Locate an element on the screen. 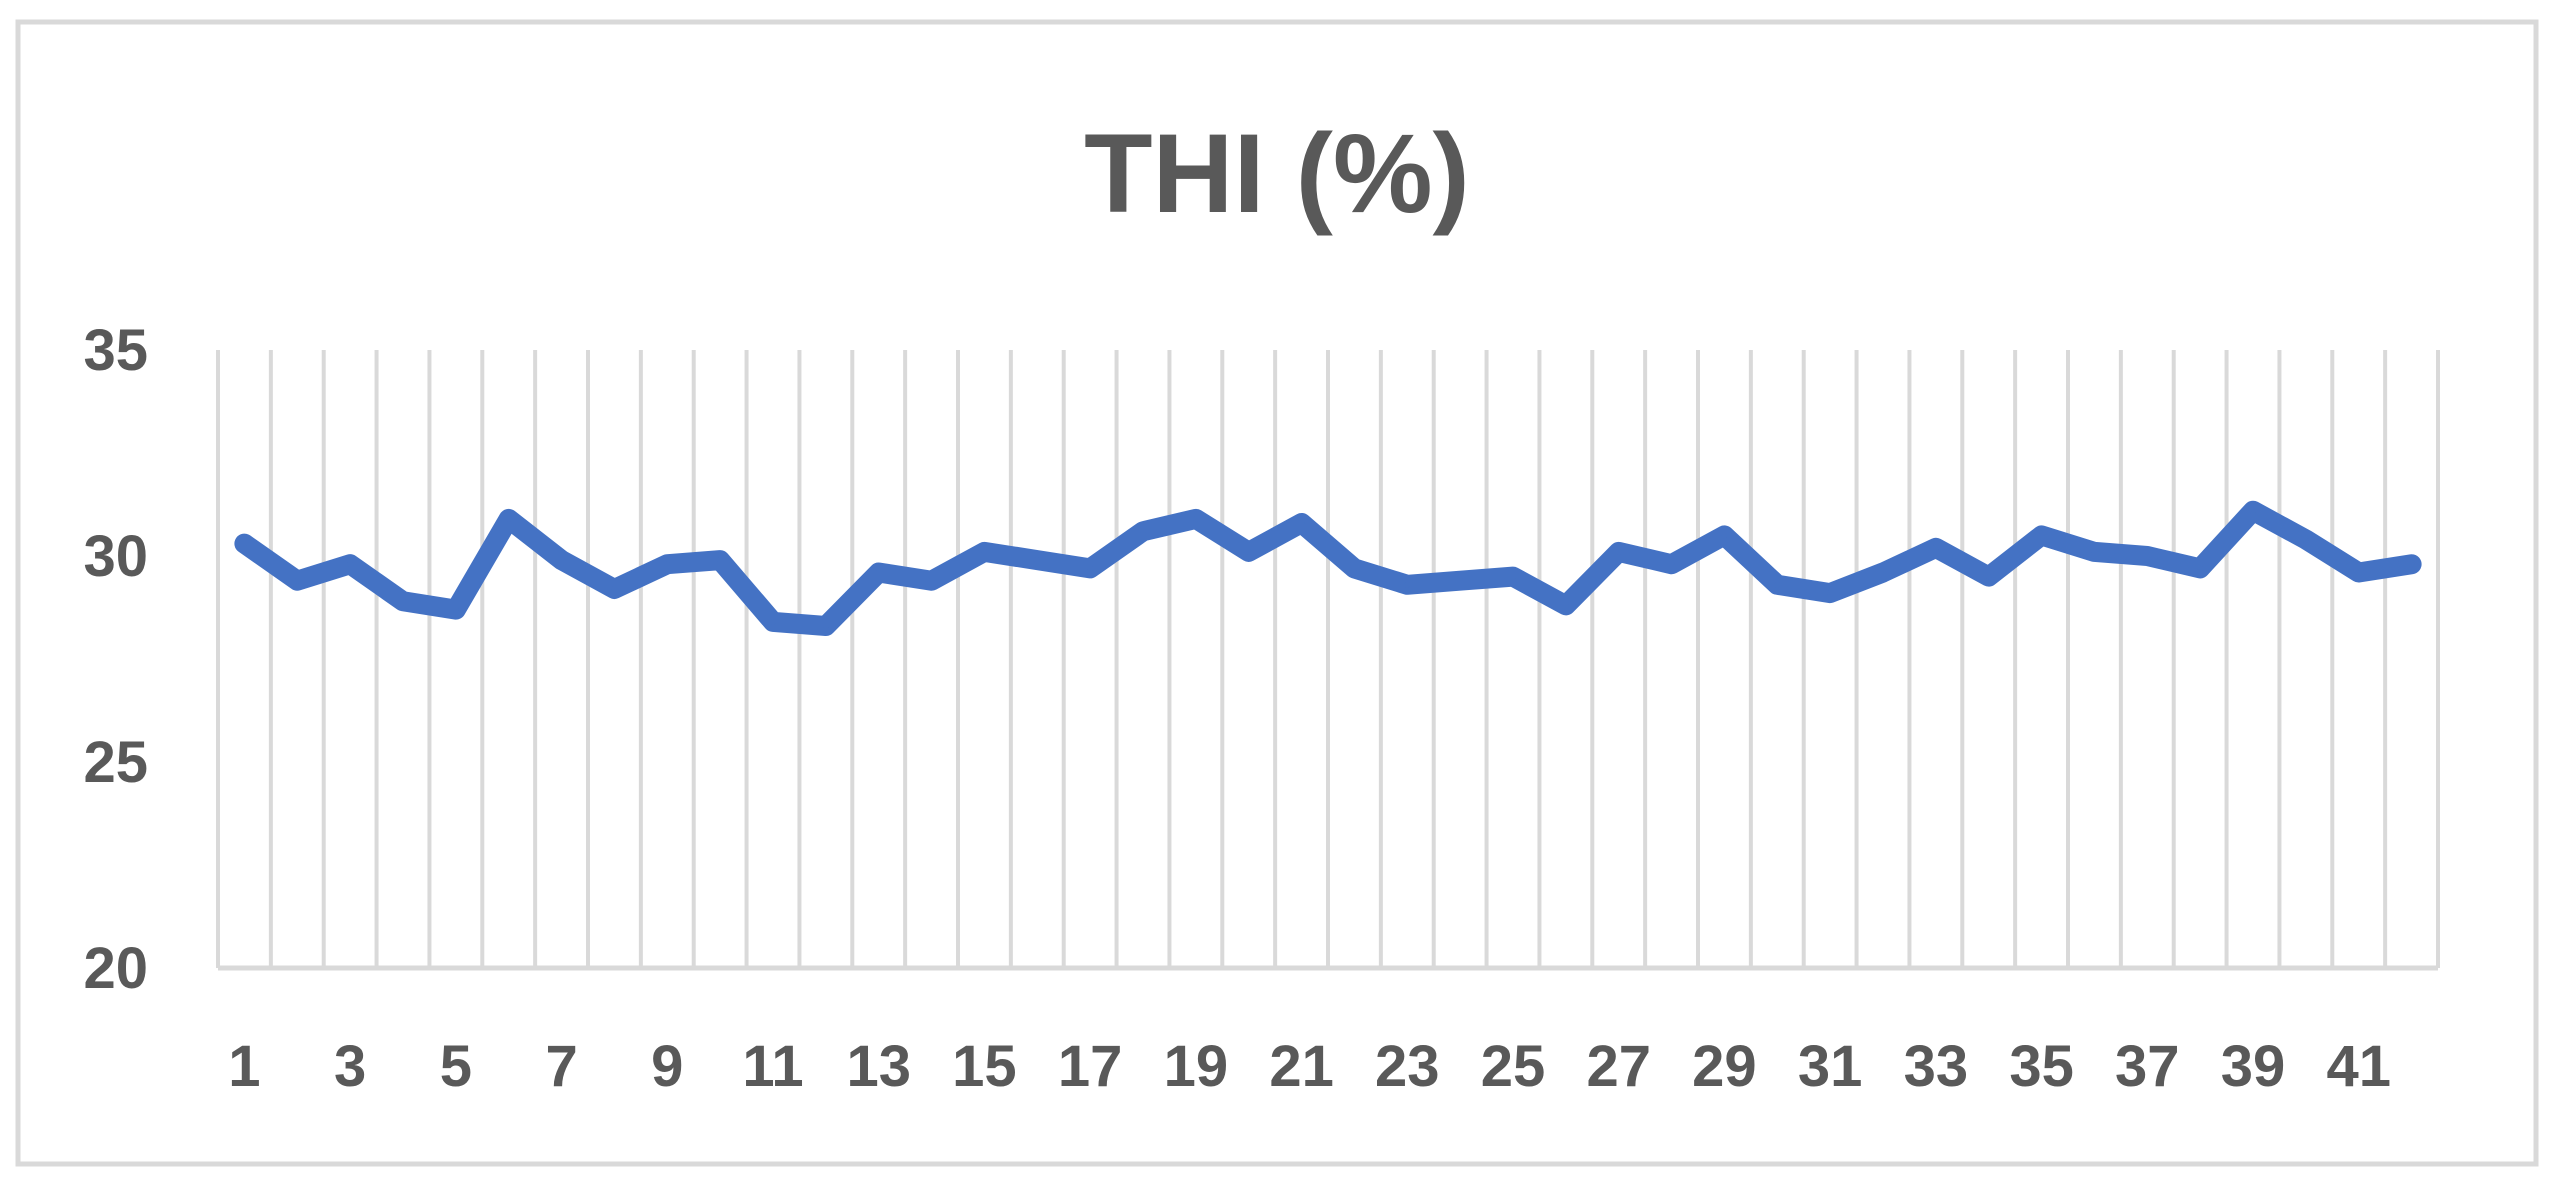 This screenshot has width=2556, height=1179. x-tick-label: 29 is located at coordinates (1724, 1066).